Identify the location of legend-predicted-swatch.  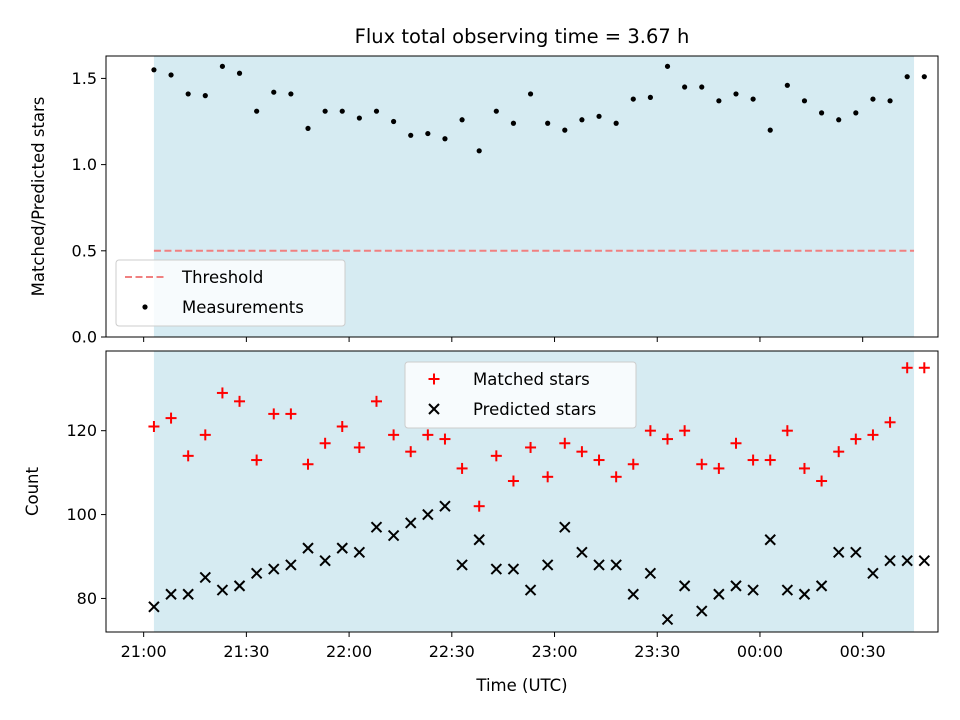
(434, 409).